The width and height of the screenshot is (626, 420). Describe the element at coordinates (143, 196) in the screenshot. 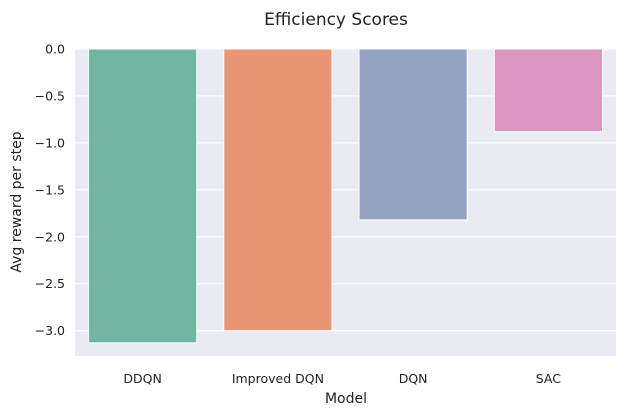

I see `bar-ddqn` at that location.